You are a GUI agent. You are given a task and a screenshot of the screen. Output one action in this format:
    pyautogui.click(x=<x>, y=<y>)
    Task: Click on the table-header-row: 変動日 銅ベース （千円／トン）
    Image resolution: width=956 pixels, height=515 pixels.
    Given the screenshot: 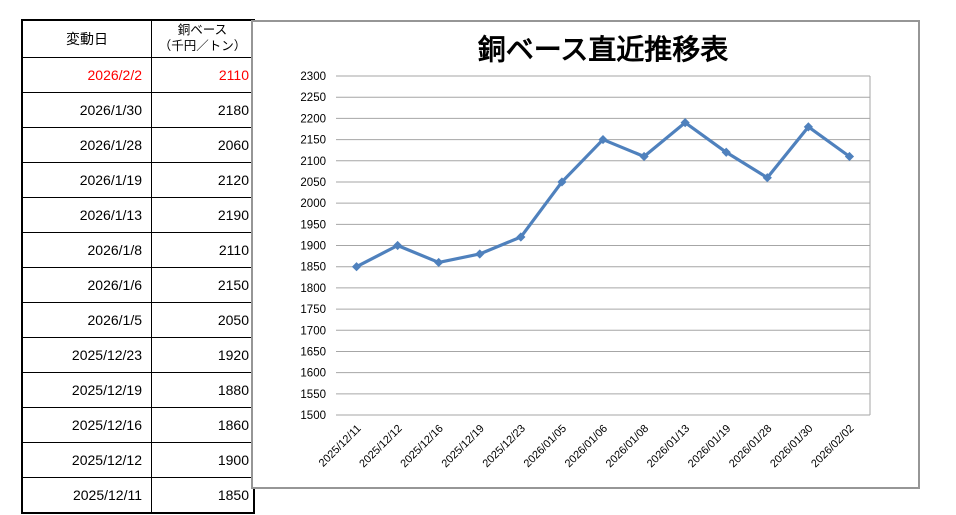 What is the action you would take?
    pyautogui.click(x=138, y=38)
    